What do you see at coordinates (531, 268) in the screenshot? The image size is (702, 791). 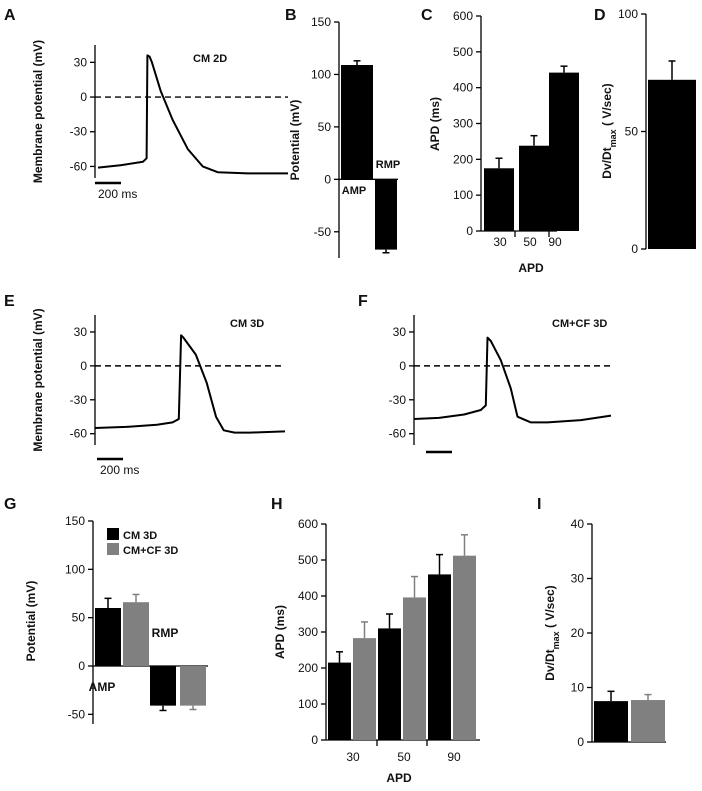 I see `x-axis-label: APD` at bounding box center [531, 268].